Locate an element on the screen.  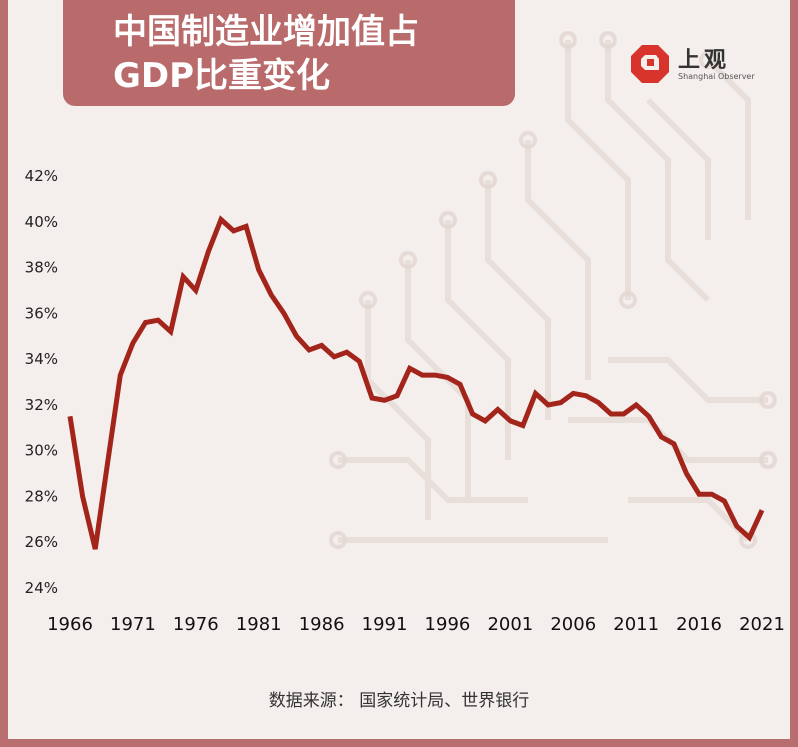
y-tick-label: 24% is located at coordinates (41, 588).